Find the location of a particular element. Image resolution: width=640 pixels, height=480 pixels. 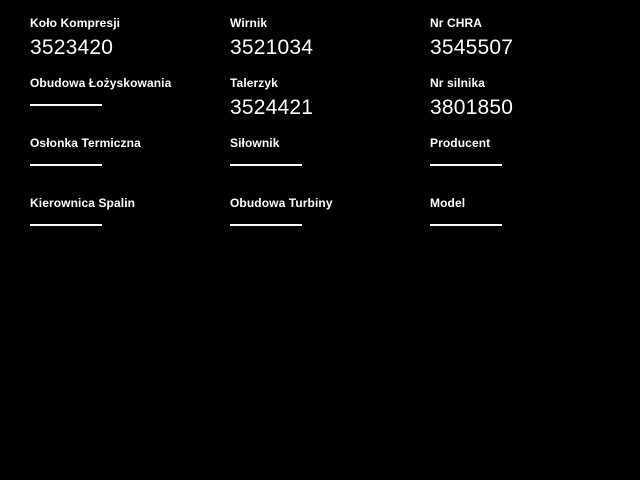

spec-field-label: Nr CHRA is located at coordinates (456, 23).